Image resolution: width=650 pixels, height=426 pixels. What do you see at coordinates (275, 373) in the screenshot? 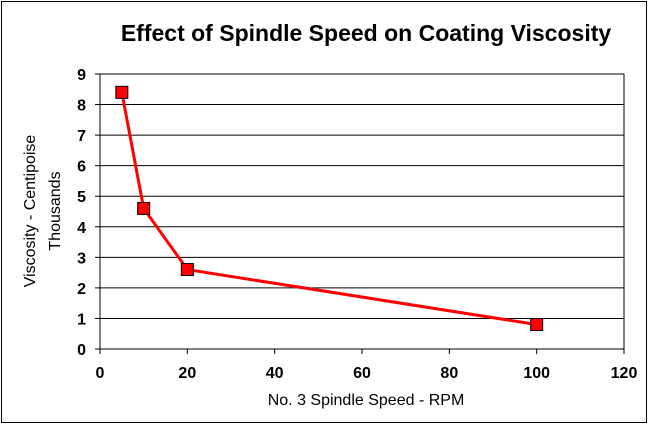
I see `x-tick-label: 40` at bounding box center [275, 373].